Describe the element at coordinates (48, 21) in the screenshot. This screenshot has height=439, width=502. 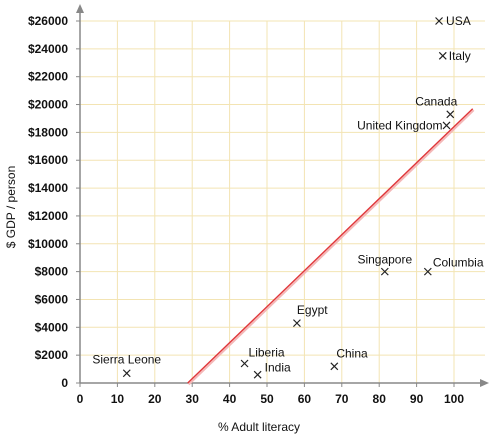
I see `y-tick-label: $26000` at that location.